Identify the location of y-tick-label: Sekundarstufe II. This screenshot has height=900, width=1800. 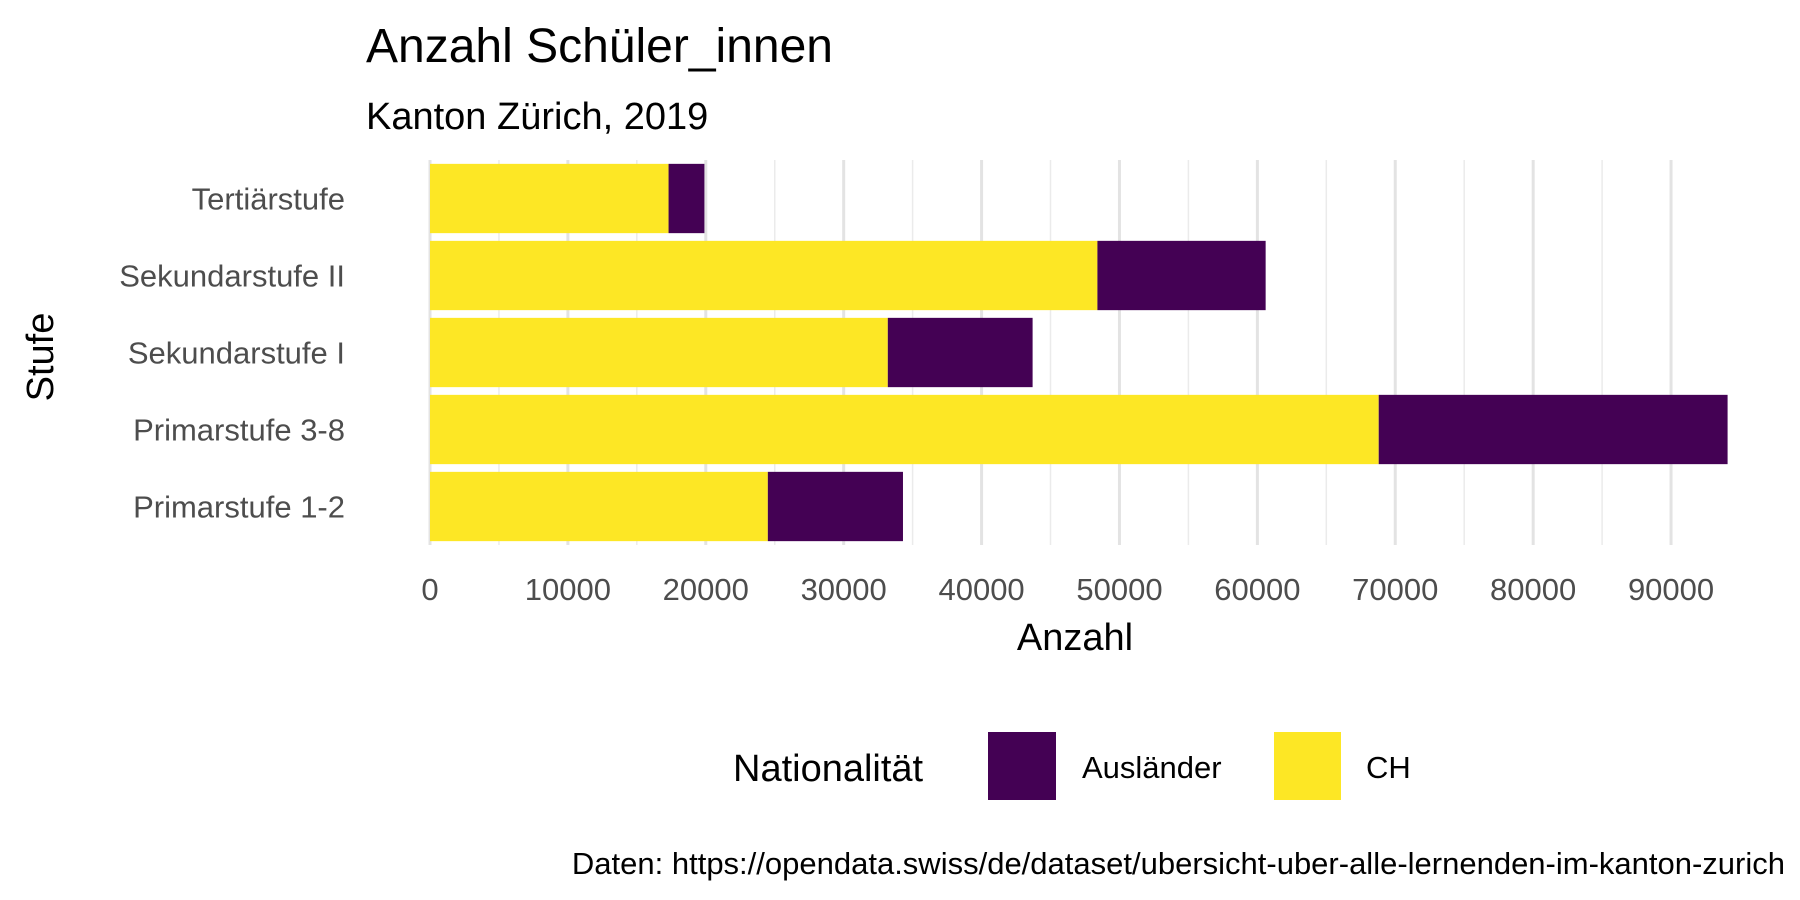
(232, 276).